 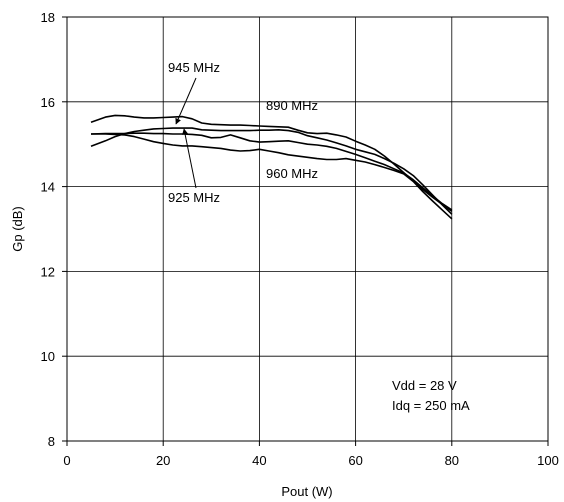 I want to click on y-tick-label: 14, so click(x=48, y=187).